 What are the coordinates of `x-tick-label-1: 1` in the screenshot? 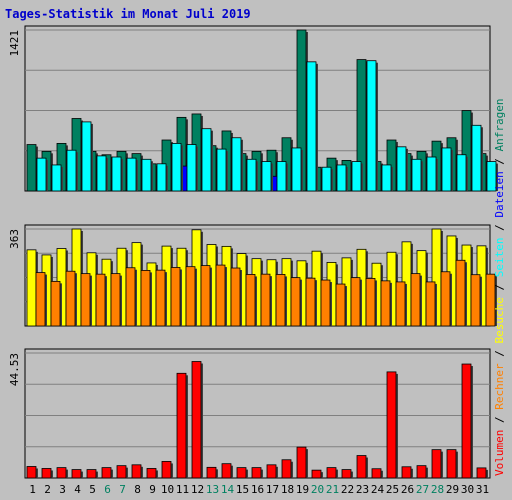 It's located at (32, 489).